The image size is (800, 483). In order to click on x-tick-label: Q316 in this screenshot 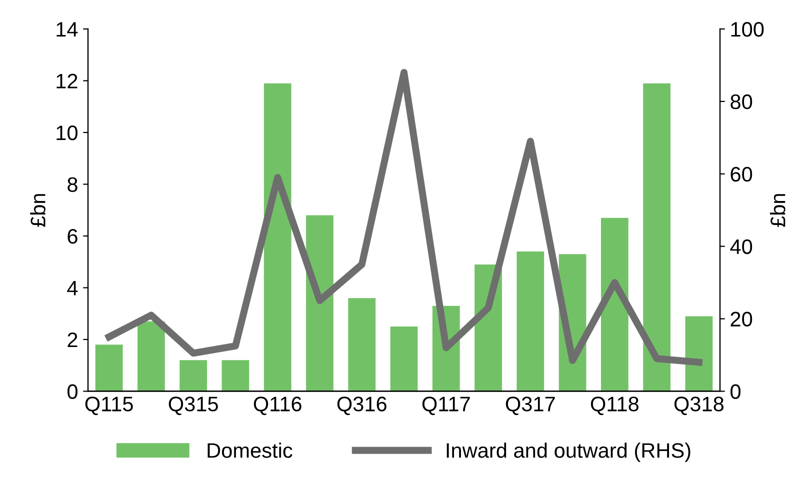, I will do `click(361, 406)`.